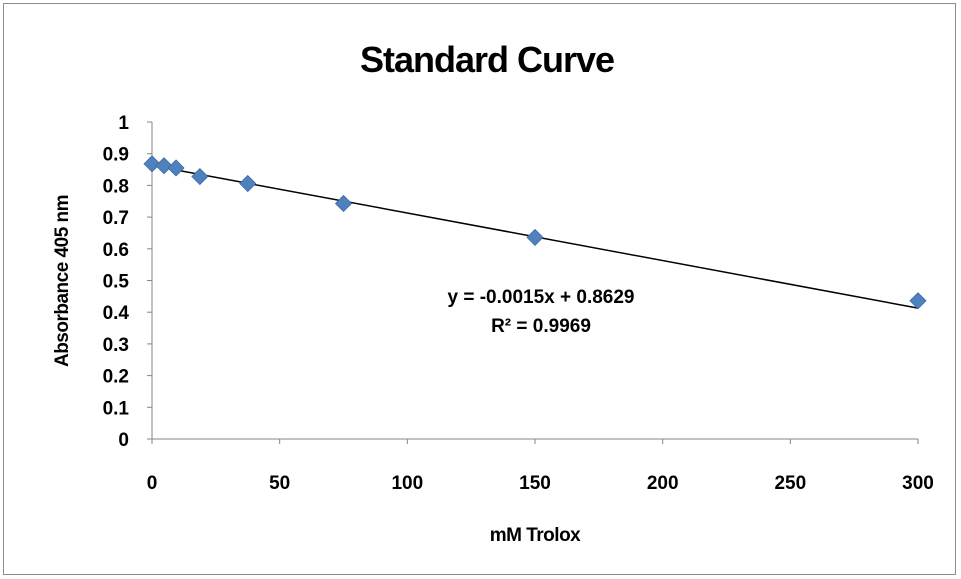  What do you see at coordinates (279, 483) in the screenshot?
I see `x-tick-label: 50` at bounding box center [279, 483].